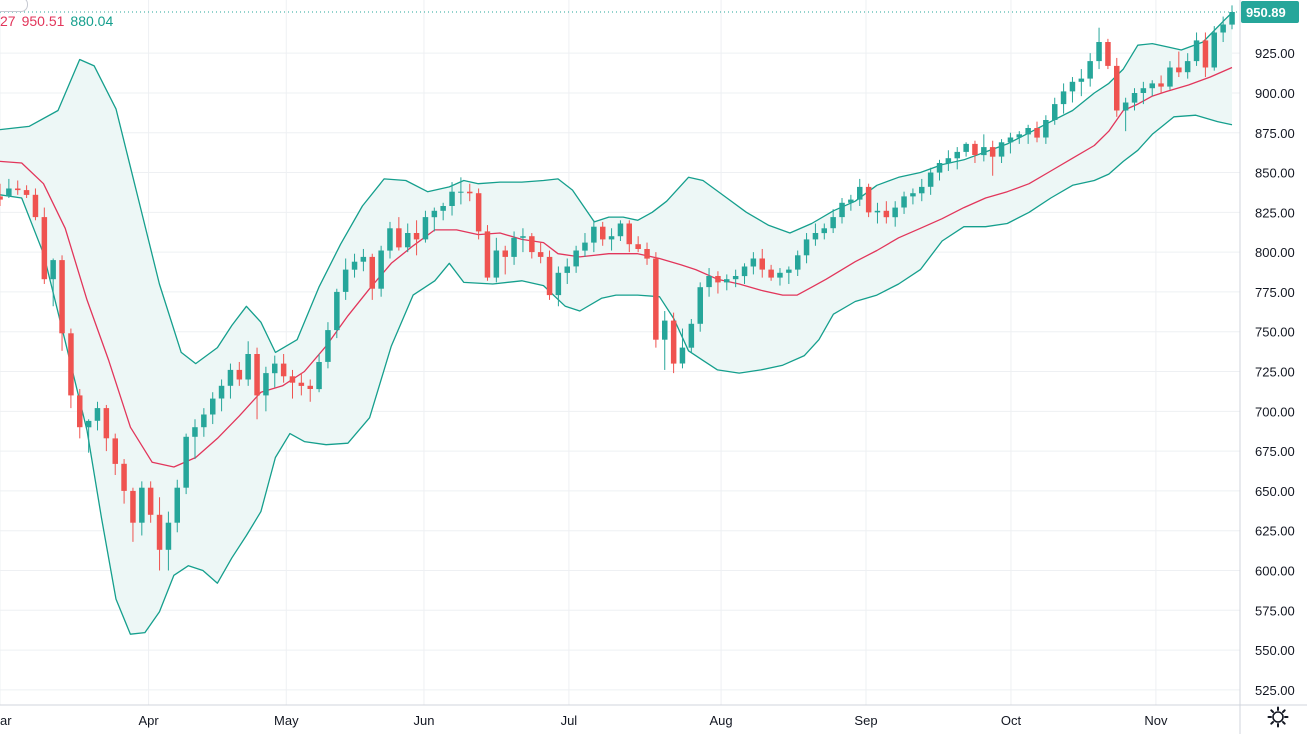 The image size is (1307, 739). Describe the element at coordinates (1011, 720) in the screenshot. I see `time-tick-label: Oct` at that location.